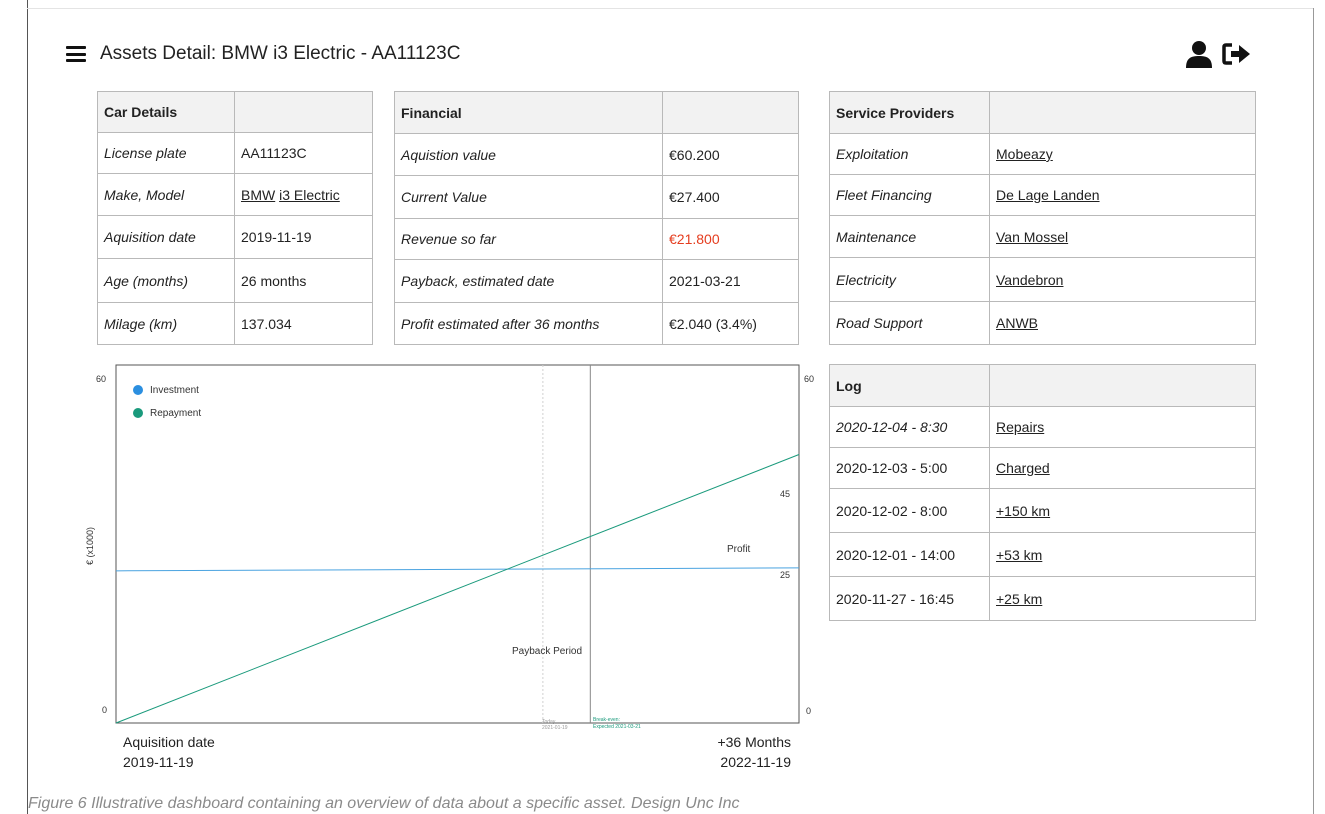 The width and height of the screenshot is (1325, 814). Describe the element at coordinates (175, 413) in the screenshot. I see `legend-repayment-label: Repayment` at that location.